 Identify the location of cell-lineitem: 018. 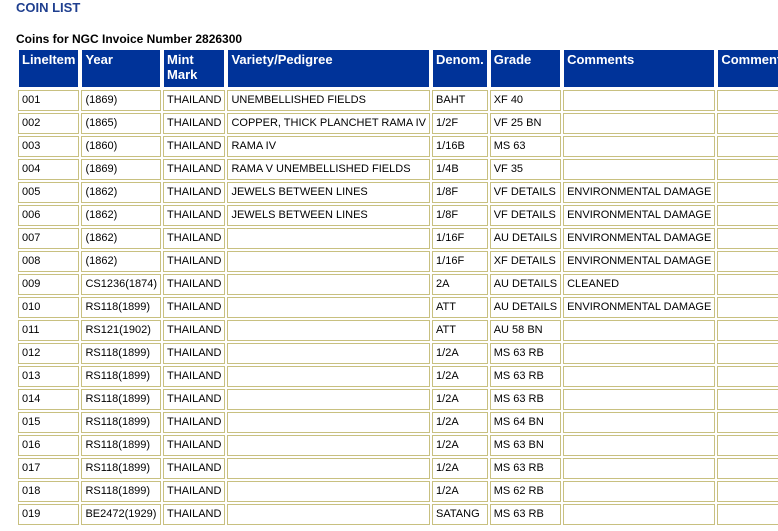
(49, 491).